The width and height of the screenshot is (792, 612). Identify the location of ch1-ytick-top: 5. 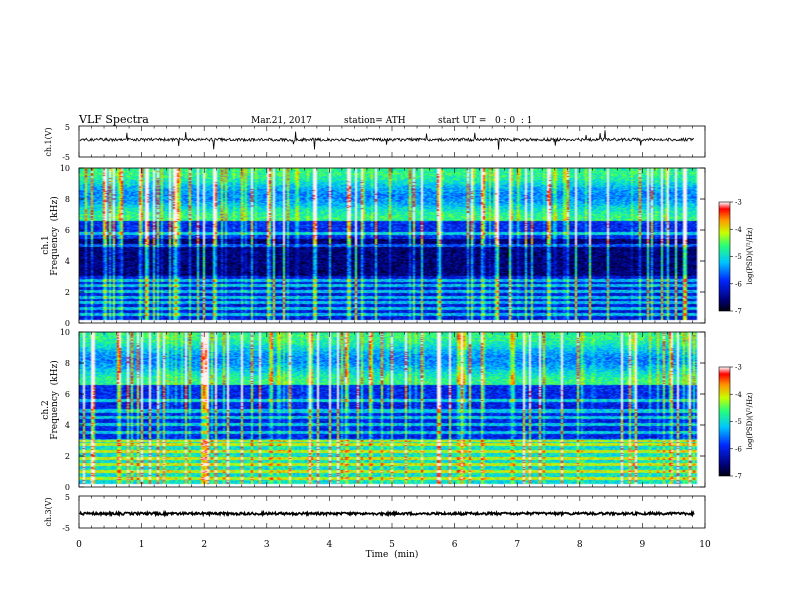
(67, 127).